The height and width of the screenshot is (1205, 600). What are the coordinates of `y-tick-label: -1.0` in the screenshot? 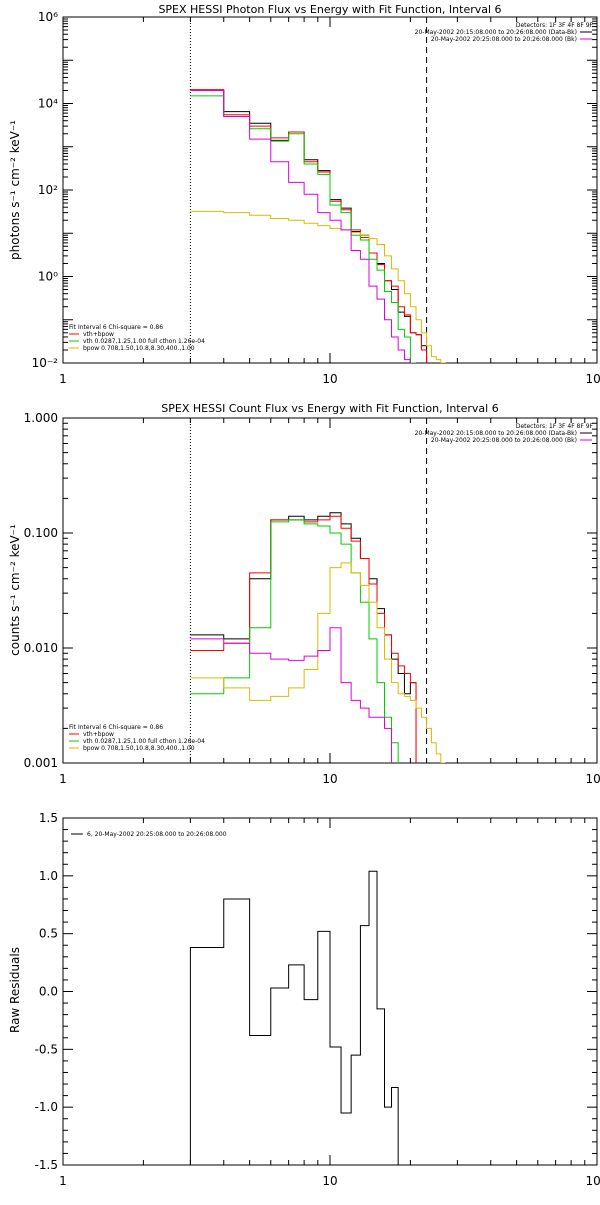 It's located at (46, 1107).